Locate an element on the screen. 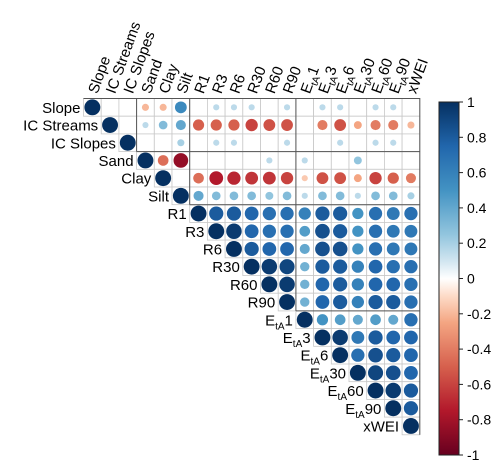 Image resolution: width=500 pixels, height=467 pixels. matrix-cell-IC Streams-EtA1 is located at coordinates (304, 125).